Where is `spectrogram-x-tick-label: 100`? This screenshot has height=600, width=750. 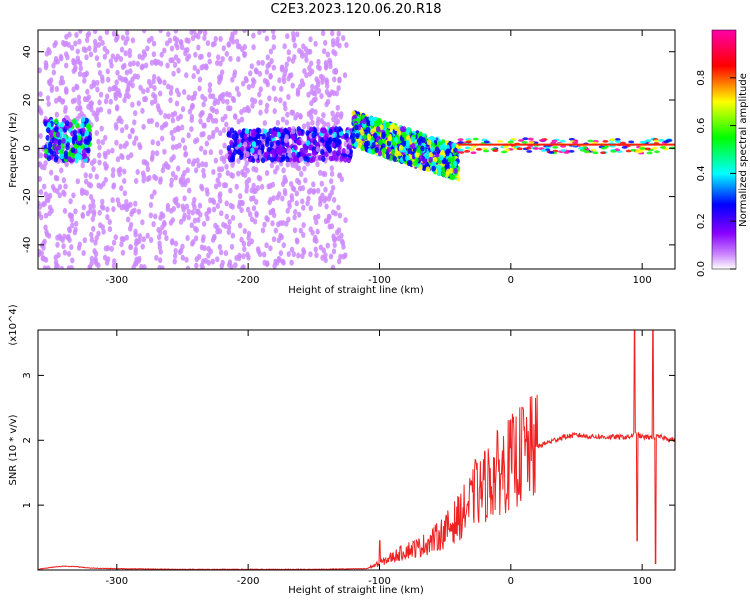 spectrogram-x-tick-label: 100 is located at coordinates (642, 280).